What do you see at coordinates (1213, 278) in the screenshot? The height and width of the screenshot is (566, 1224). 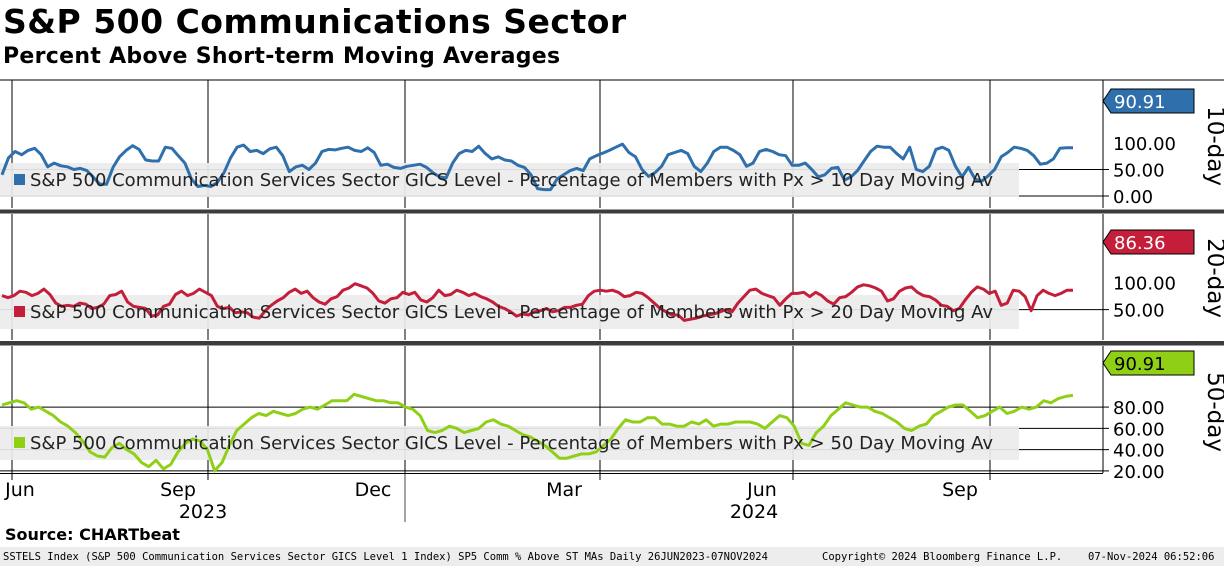 I see `panel-label: 20-day` at bounding box center [1213, 278].